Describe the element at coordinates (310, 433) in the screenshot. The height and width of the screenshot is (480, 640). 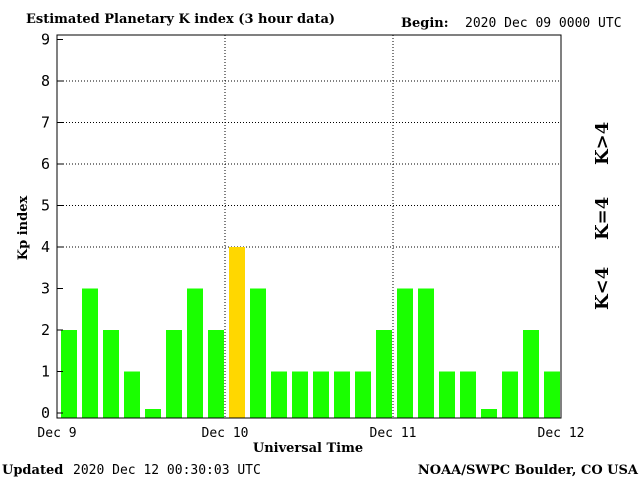
I see `x-ticks: Dec 9 Dec 10 Dec 11 Dec 12` at that location.